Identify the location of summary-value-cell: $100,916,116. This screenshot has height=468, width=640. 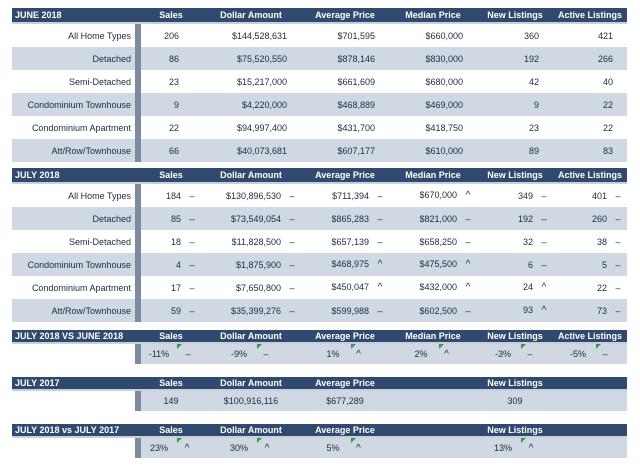
(251, 401).